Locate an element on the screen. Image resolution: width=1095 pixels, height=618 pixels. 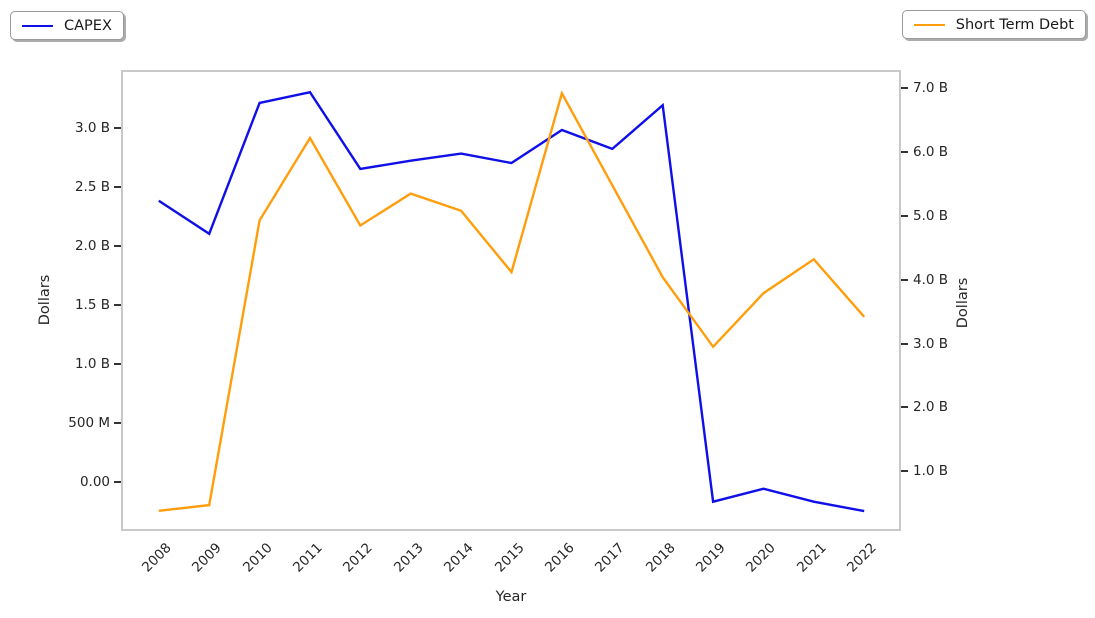
x-axis-tick-label: 2012 is located at coordinates (357, 558).